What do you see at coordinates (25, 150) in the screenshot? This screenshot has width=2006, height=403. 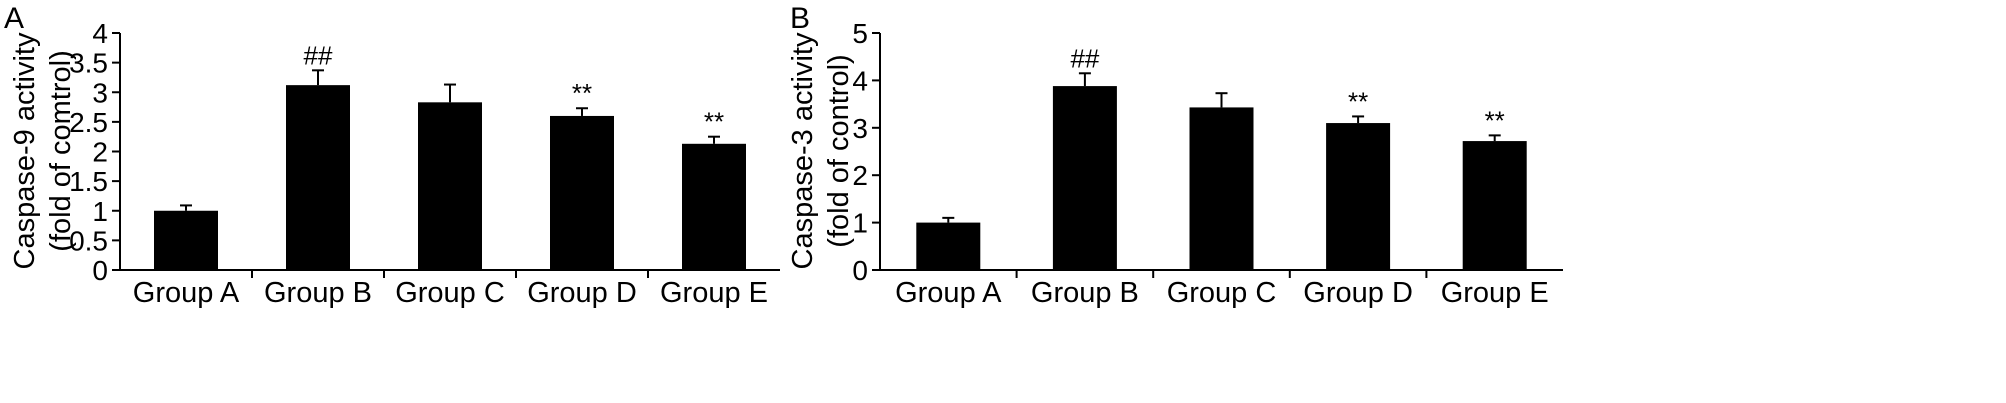 I see `y-axis-title-line1: Caspase-9 activity` at bounding box center [25, 150].